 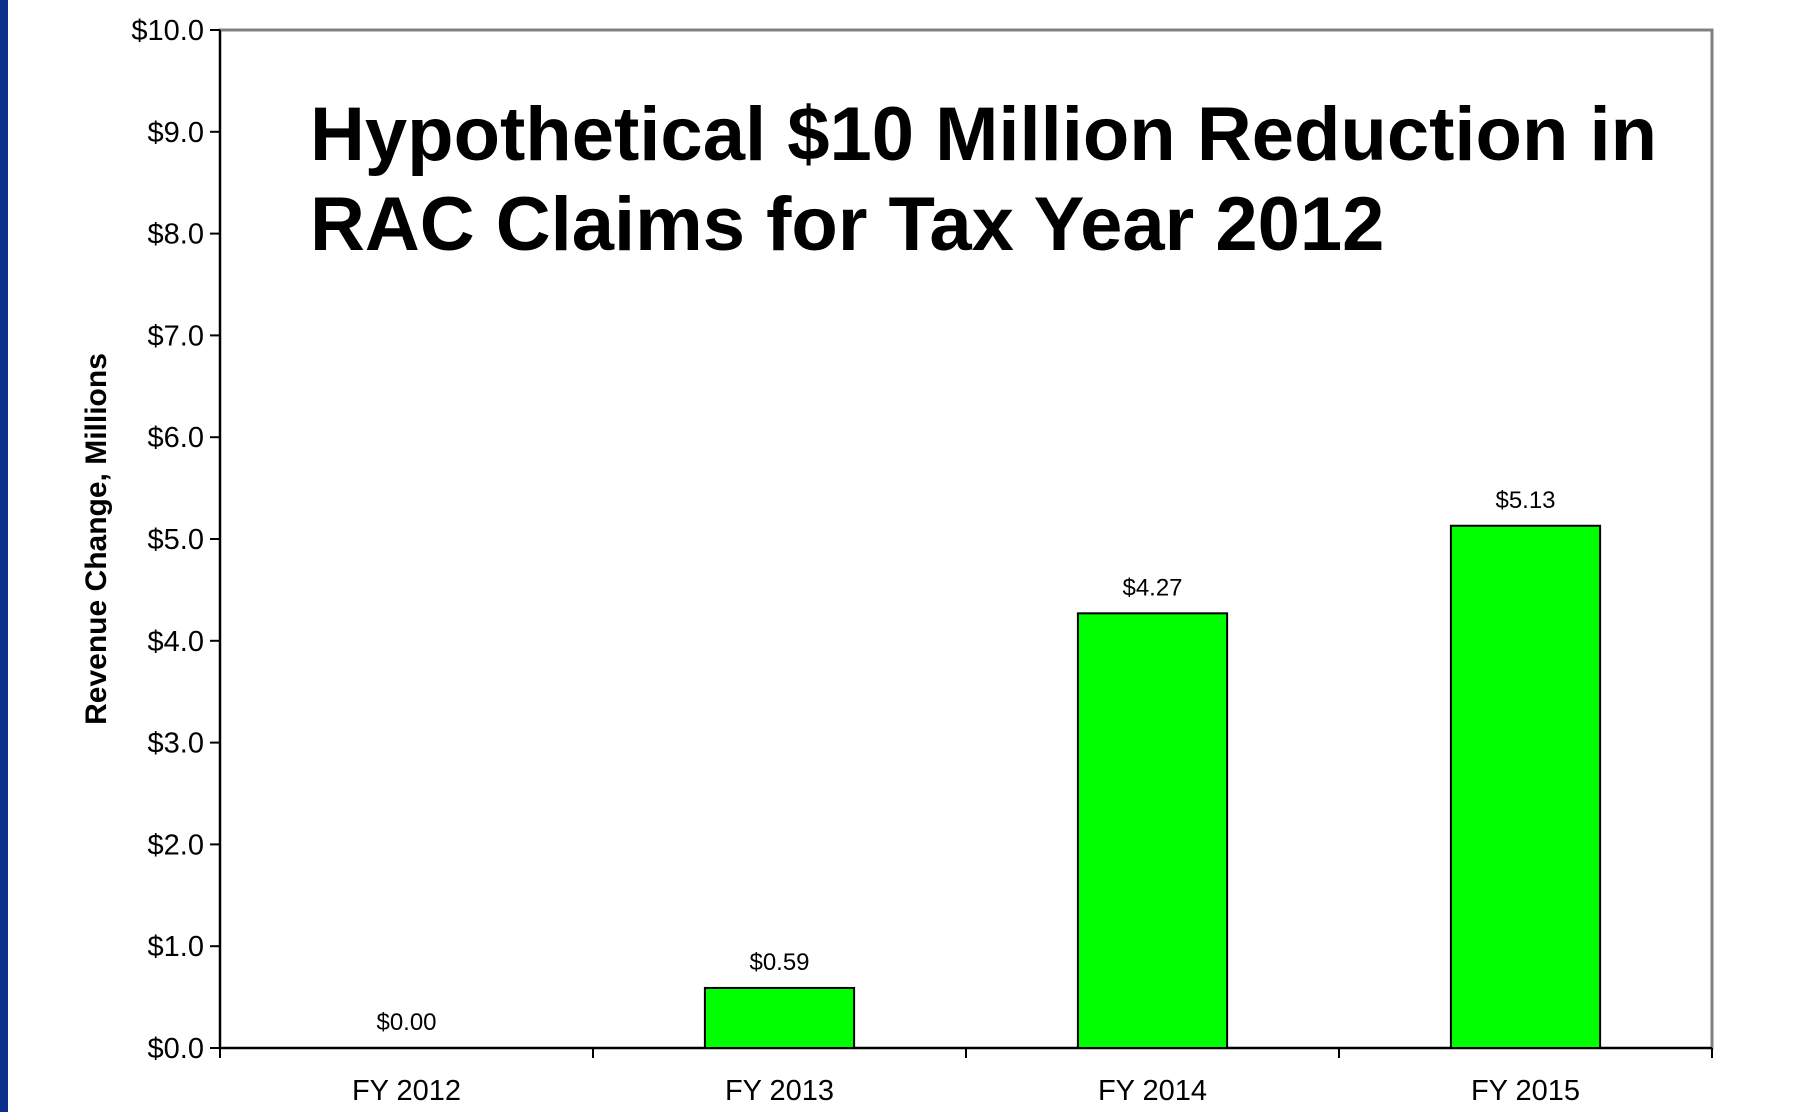 What do you see at coordinates (176, 336) in the screenshot?
I see `y-tick-label: $7.0` at bounding box center [176, 336].